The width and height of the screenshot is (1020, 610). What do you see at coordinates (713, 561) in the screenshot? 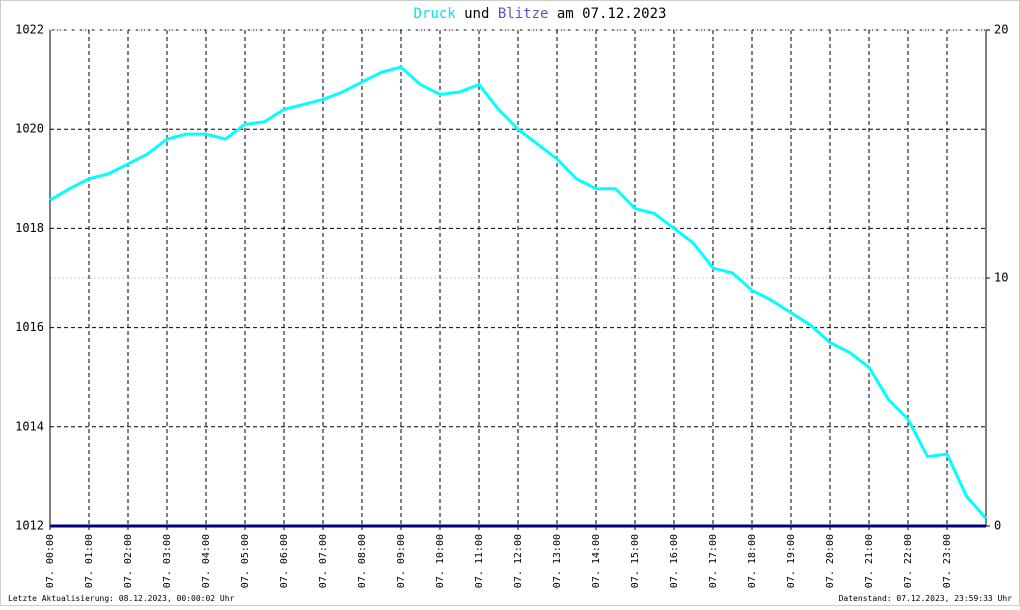
I see `x-tick-label: 07. 17:00` at bounding box center [713, 561].